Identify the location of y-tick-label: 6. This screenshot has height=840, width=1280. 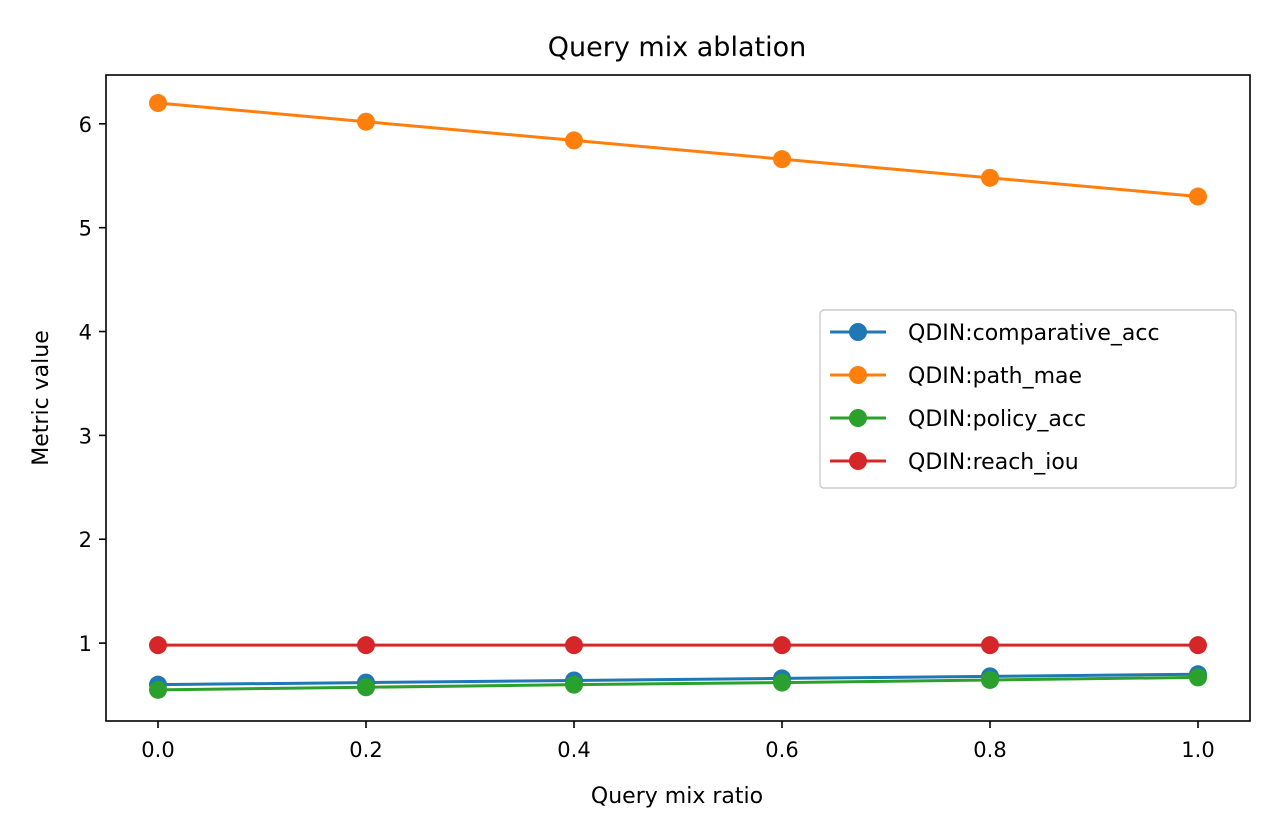
(85, 125).